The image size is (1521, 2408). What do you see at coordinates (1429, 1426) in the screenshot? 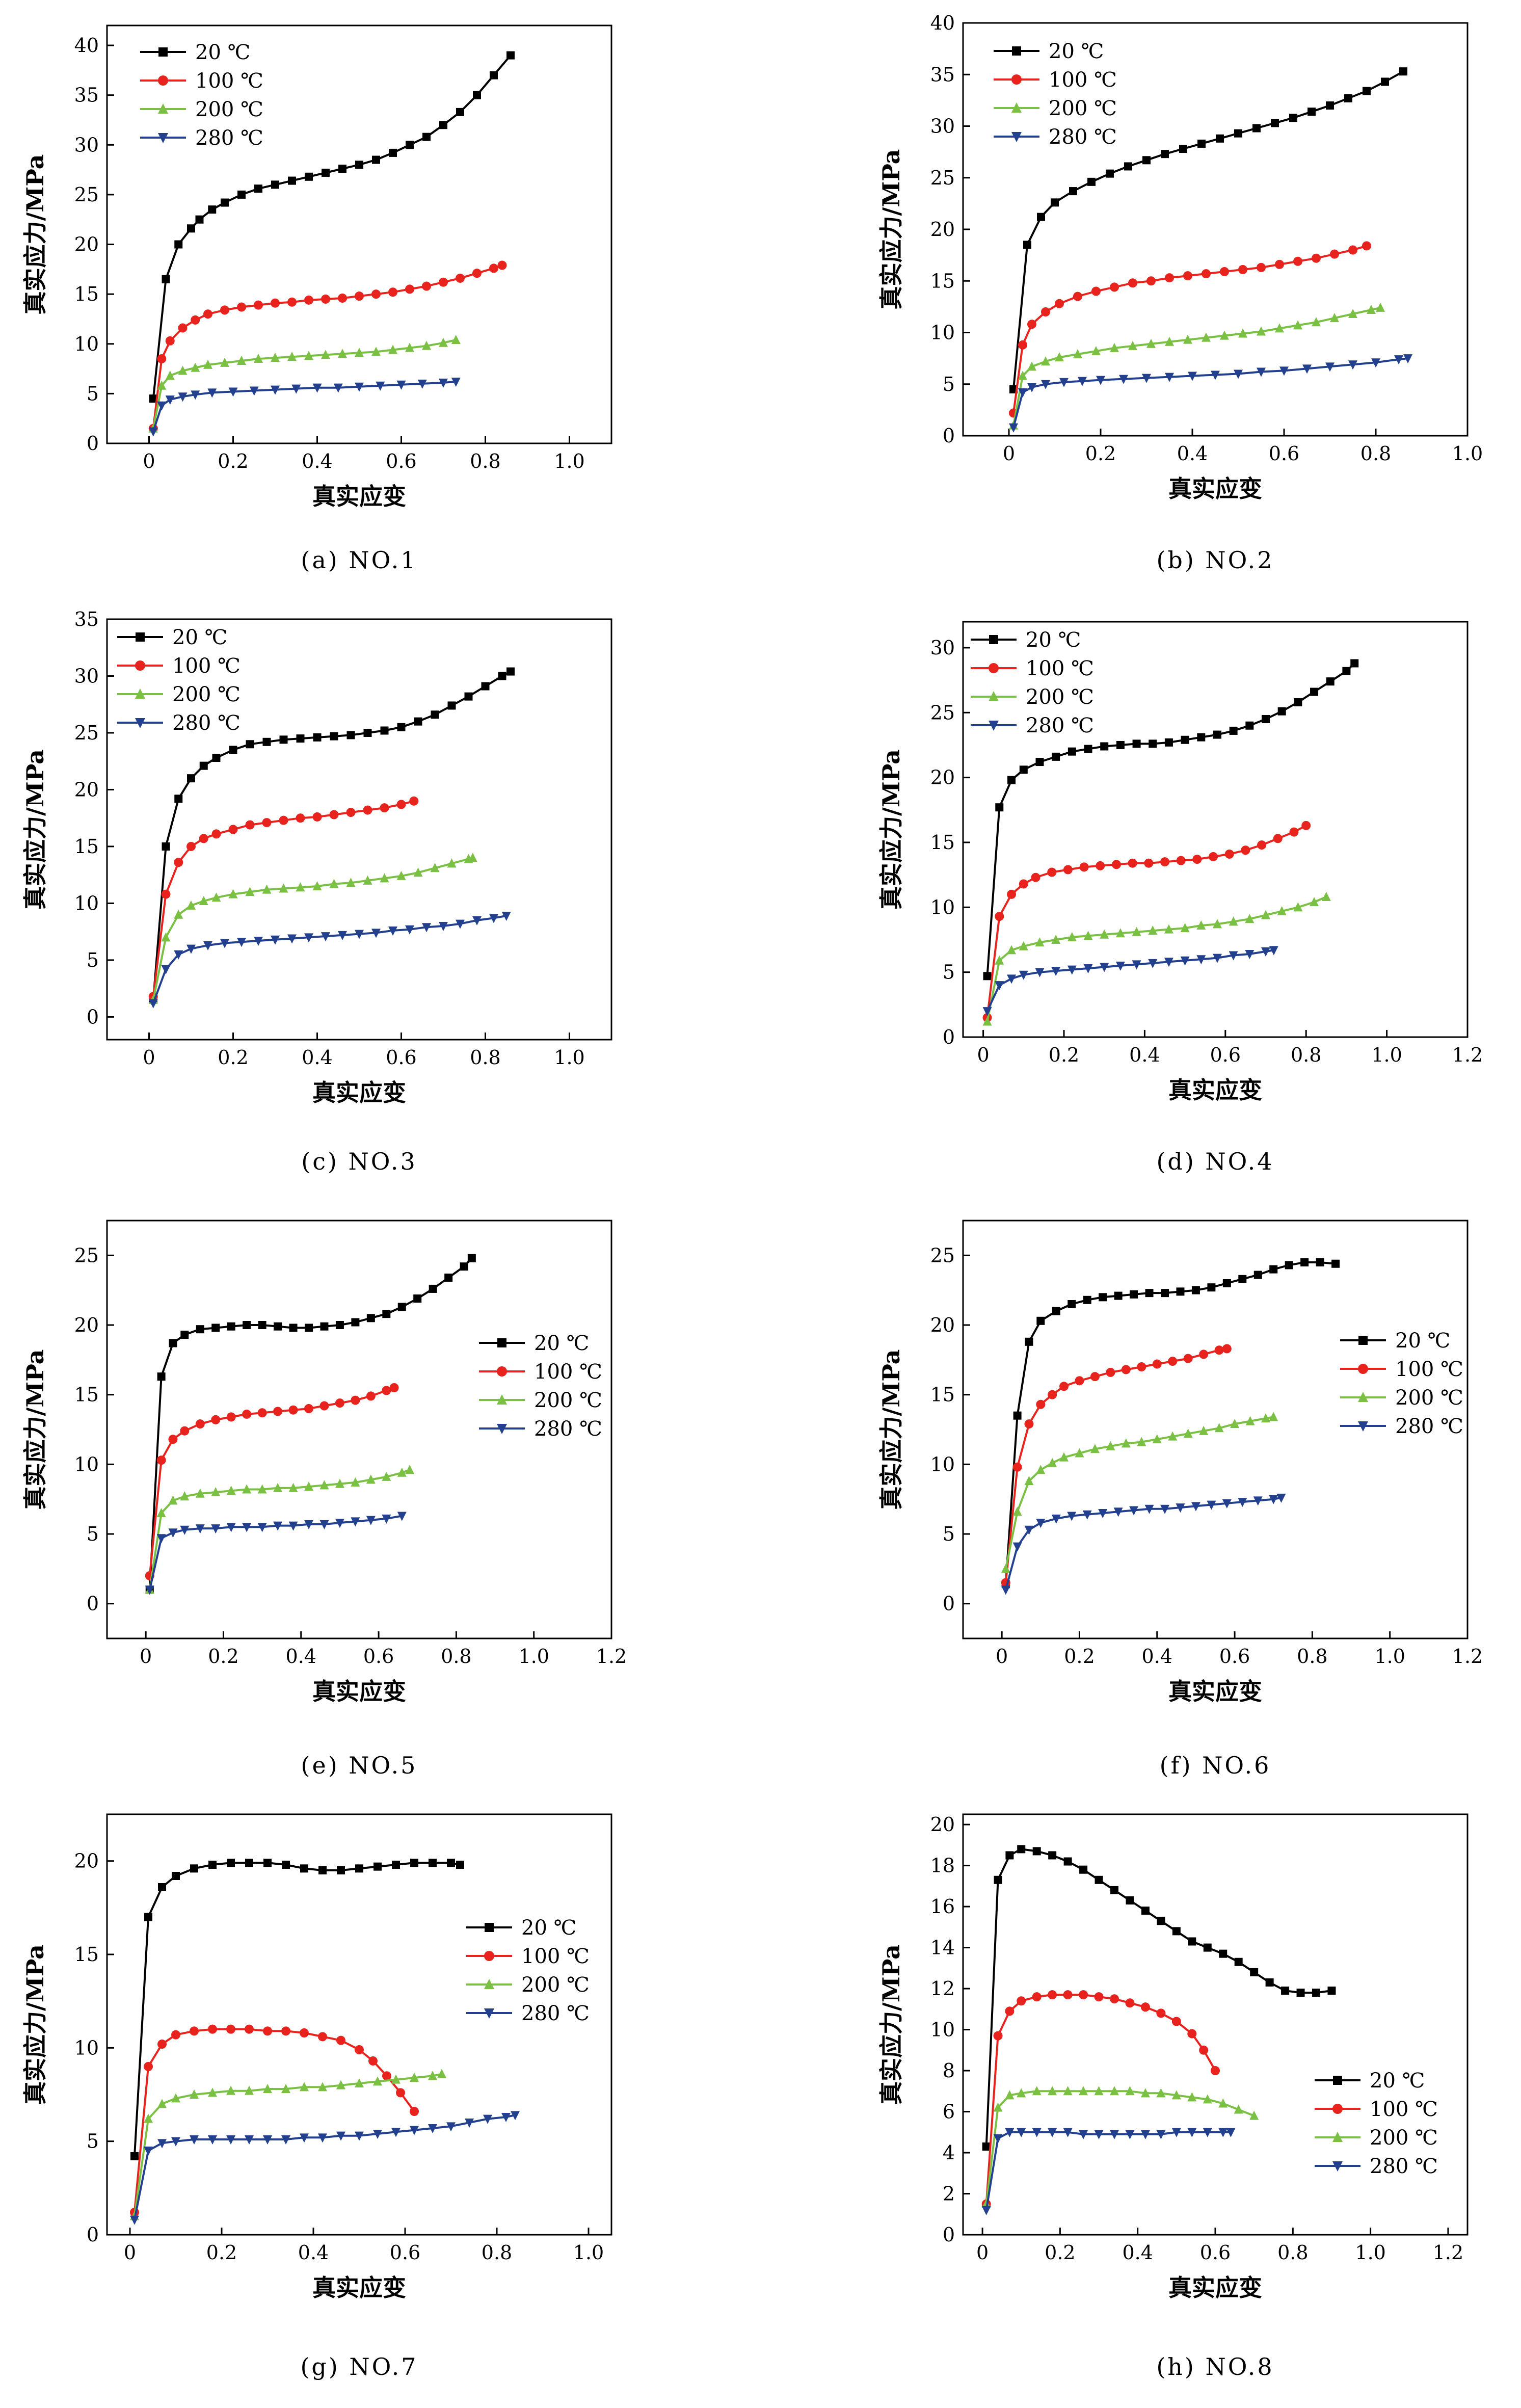
I see `legend-label: 280 ℃` at bounding box center [1429, 1426].